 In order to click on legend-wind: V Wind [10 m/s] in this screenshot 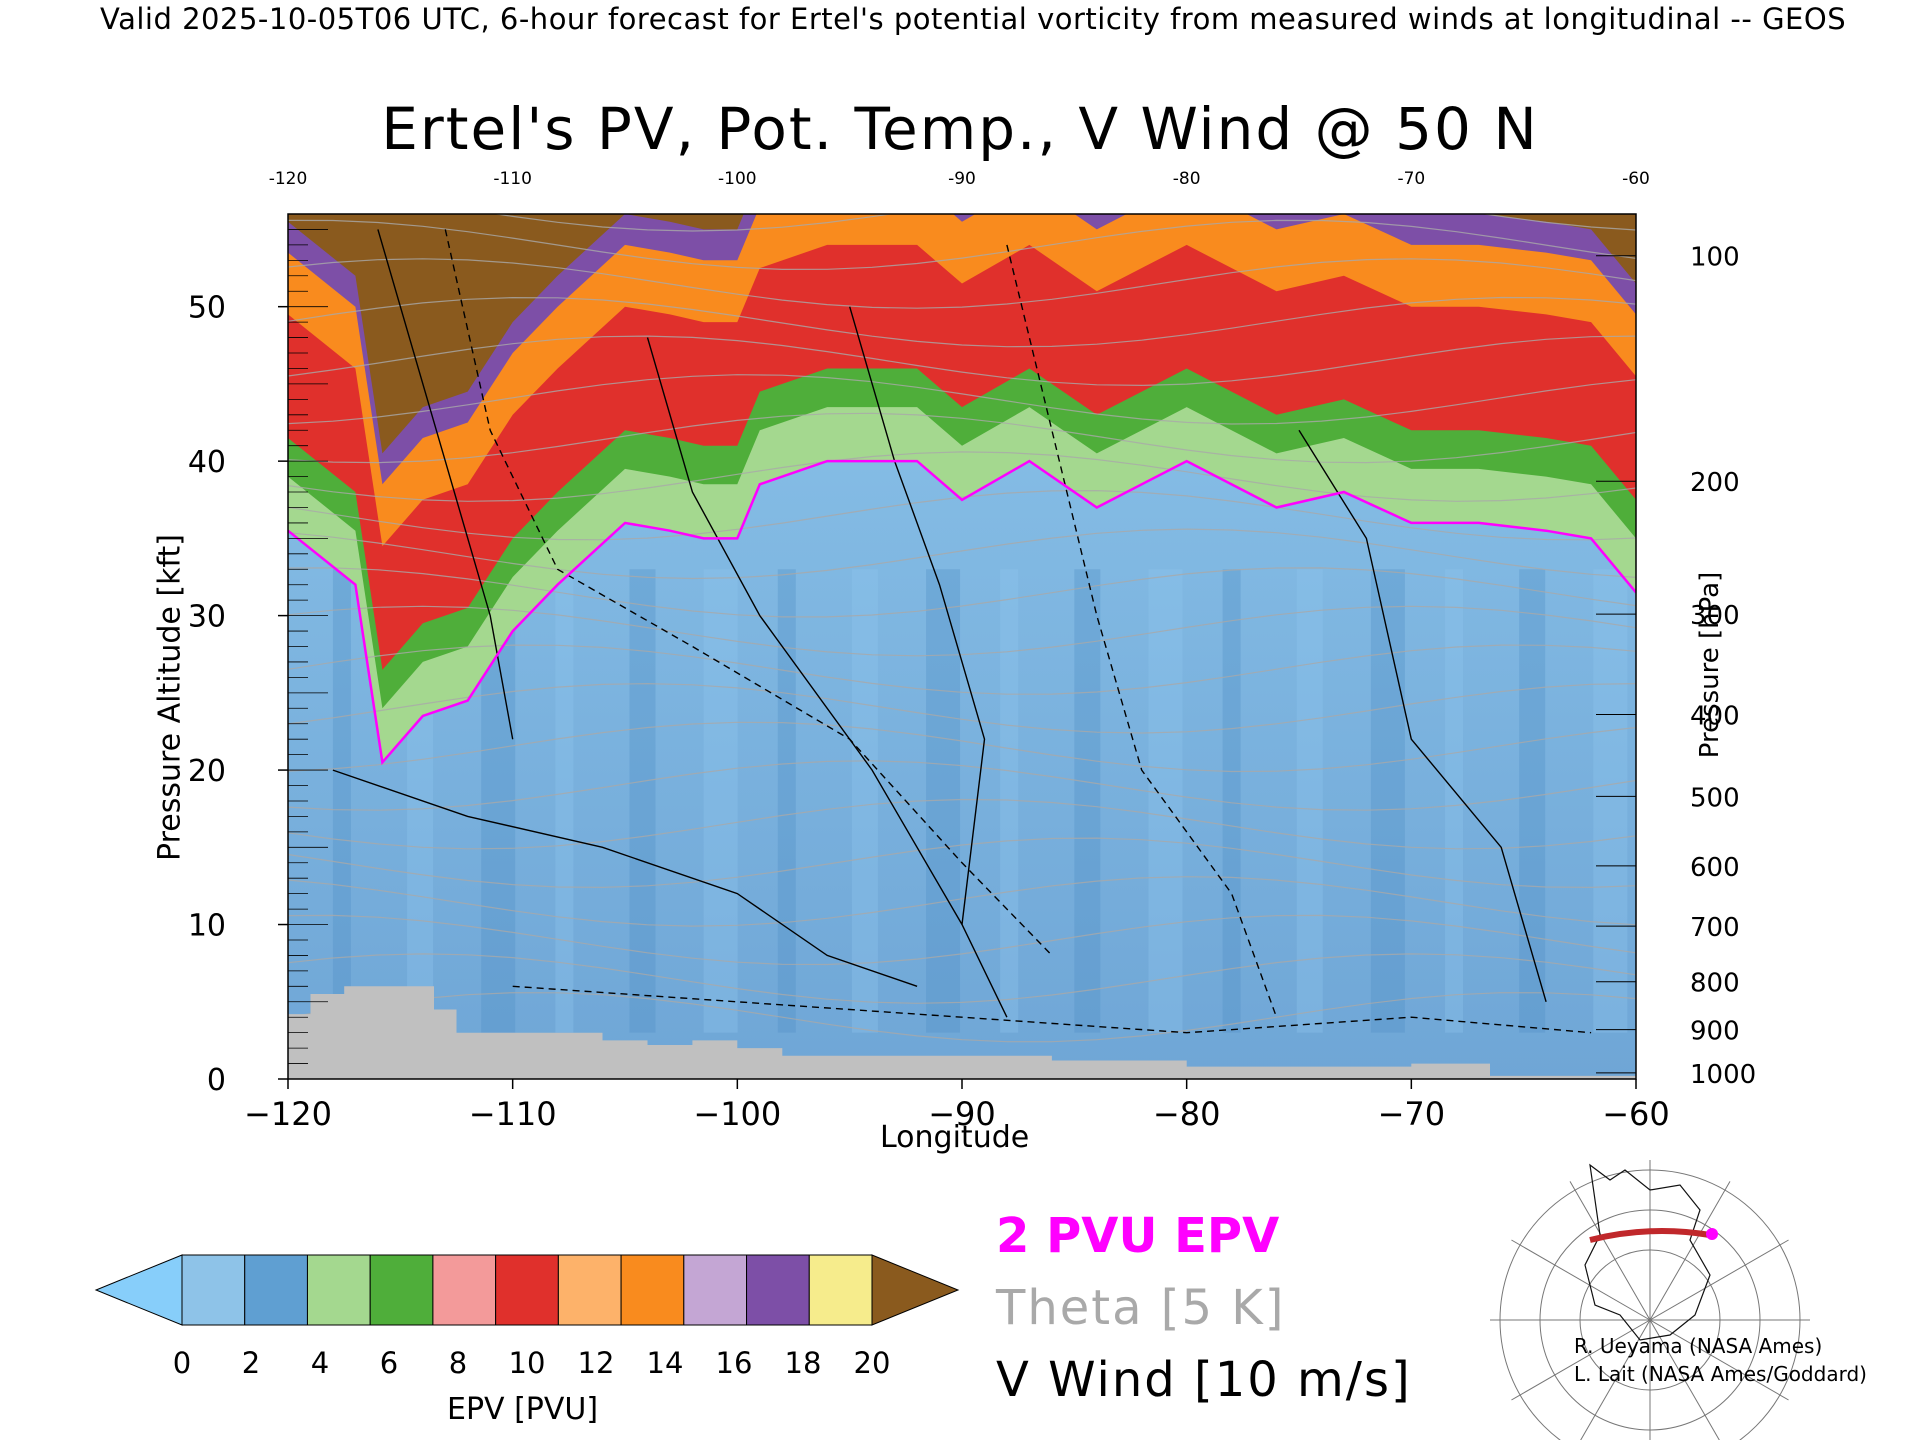, I will do `click(1204, 1380)`.